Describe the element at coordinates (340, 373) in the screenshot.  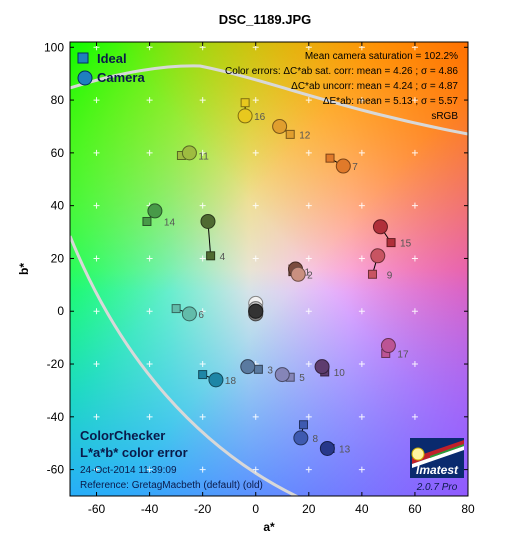
I see `patch-label: 10` at that location.